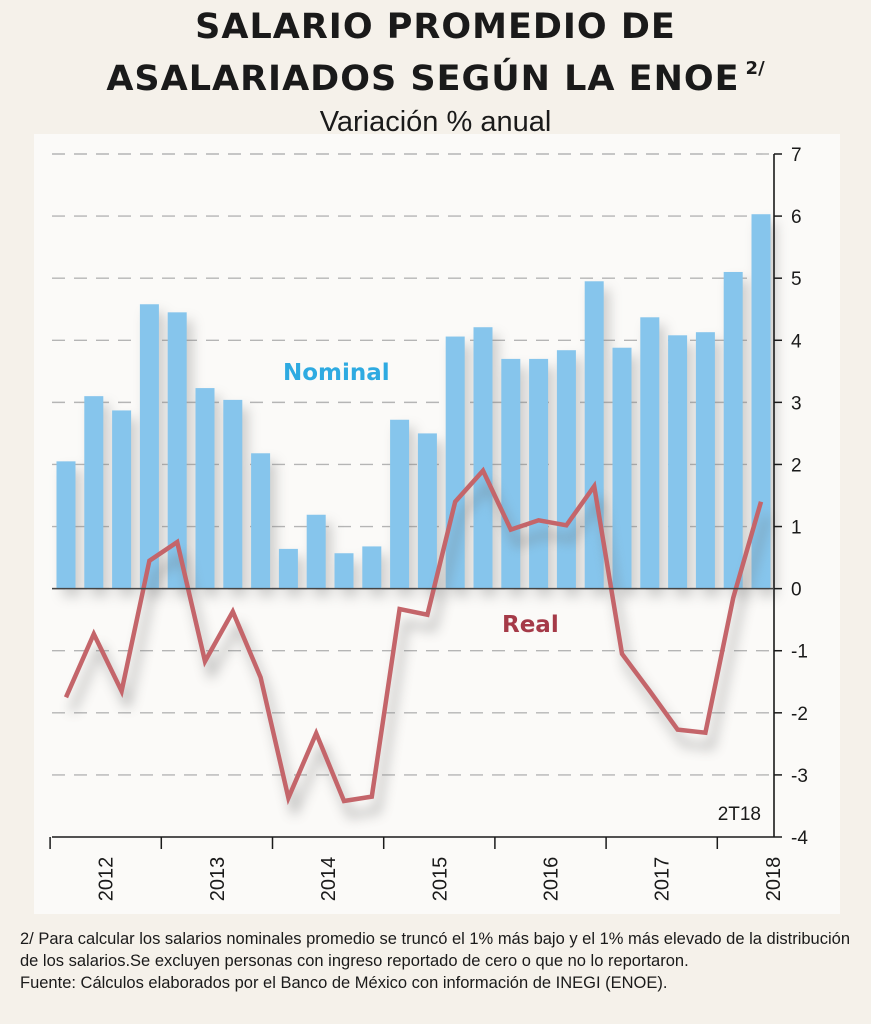 The image size is (871, 1024). Describe the element at coordinates (796, 528) in the screenshot. I see `y-tick-label: 1` at that location.